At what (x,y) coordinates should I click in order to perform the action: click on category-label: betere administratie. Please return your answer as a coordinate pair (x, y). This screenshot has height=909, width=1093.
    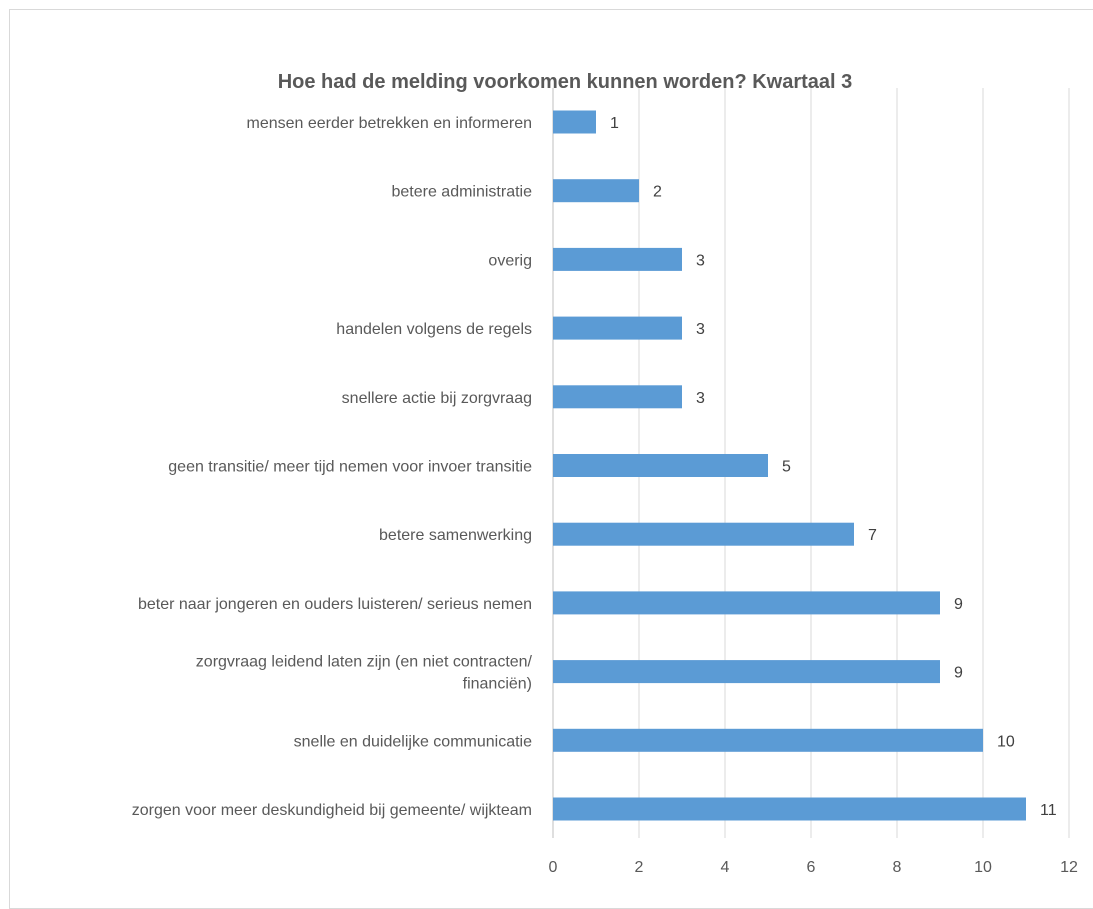
    Looking at the image, I should click on (461, 192).